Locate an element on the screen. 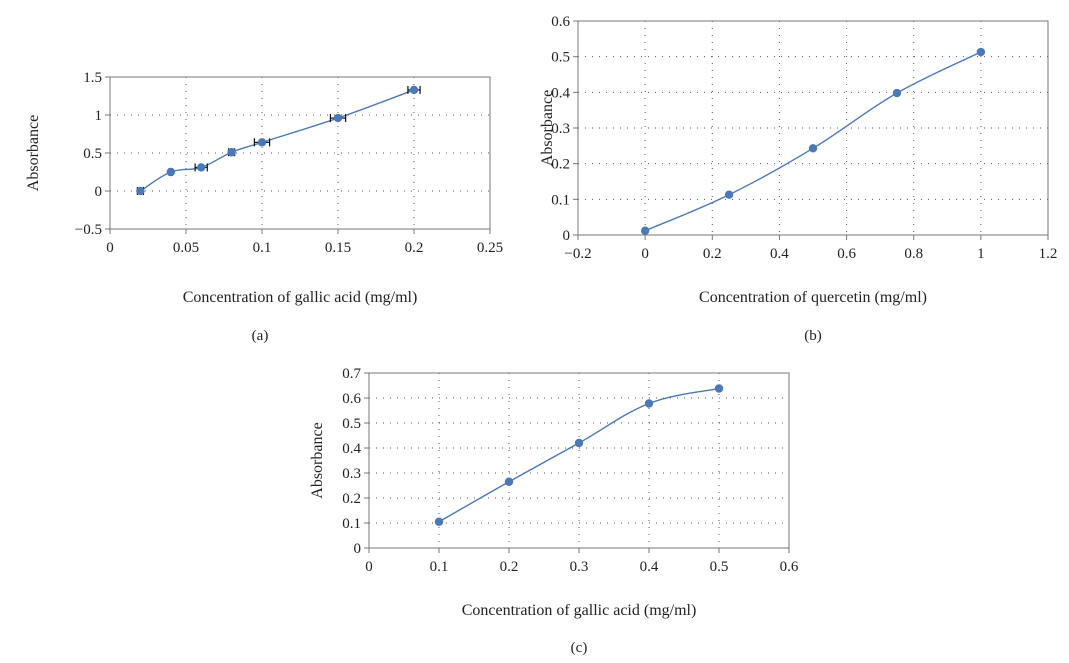 This screenshot has height=663, width=1069. x-tick-label: 0.8 is located at coordinates (913, 254).